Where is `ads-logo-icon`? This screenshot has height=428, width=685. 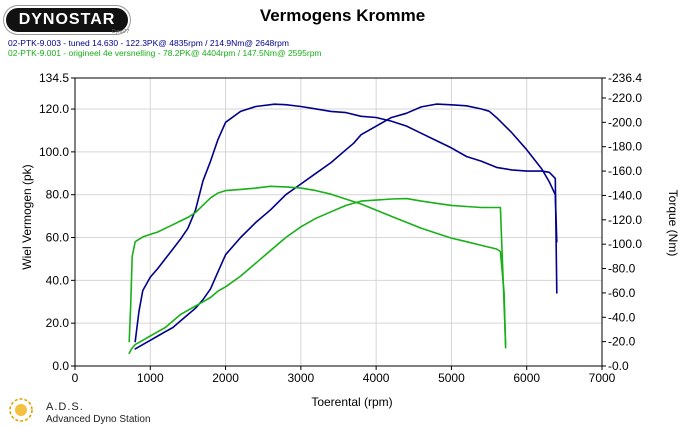
ads-logo-icon is located at coordinates (21, 410).